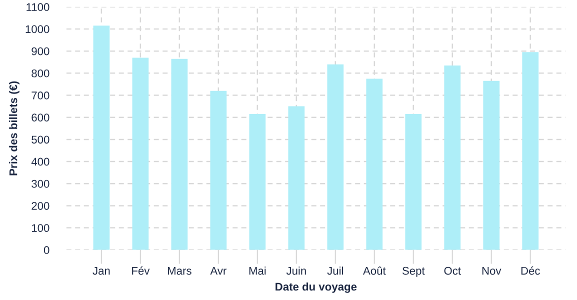  What do you see at coordinates (41, 73) in the screenshot?
I see `y-tick-label: 800` at bounding box center [41, 73].